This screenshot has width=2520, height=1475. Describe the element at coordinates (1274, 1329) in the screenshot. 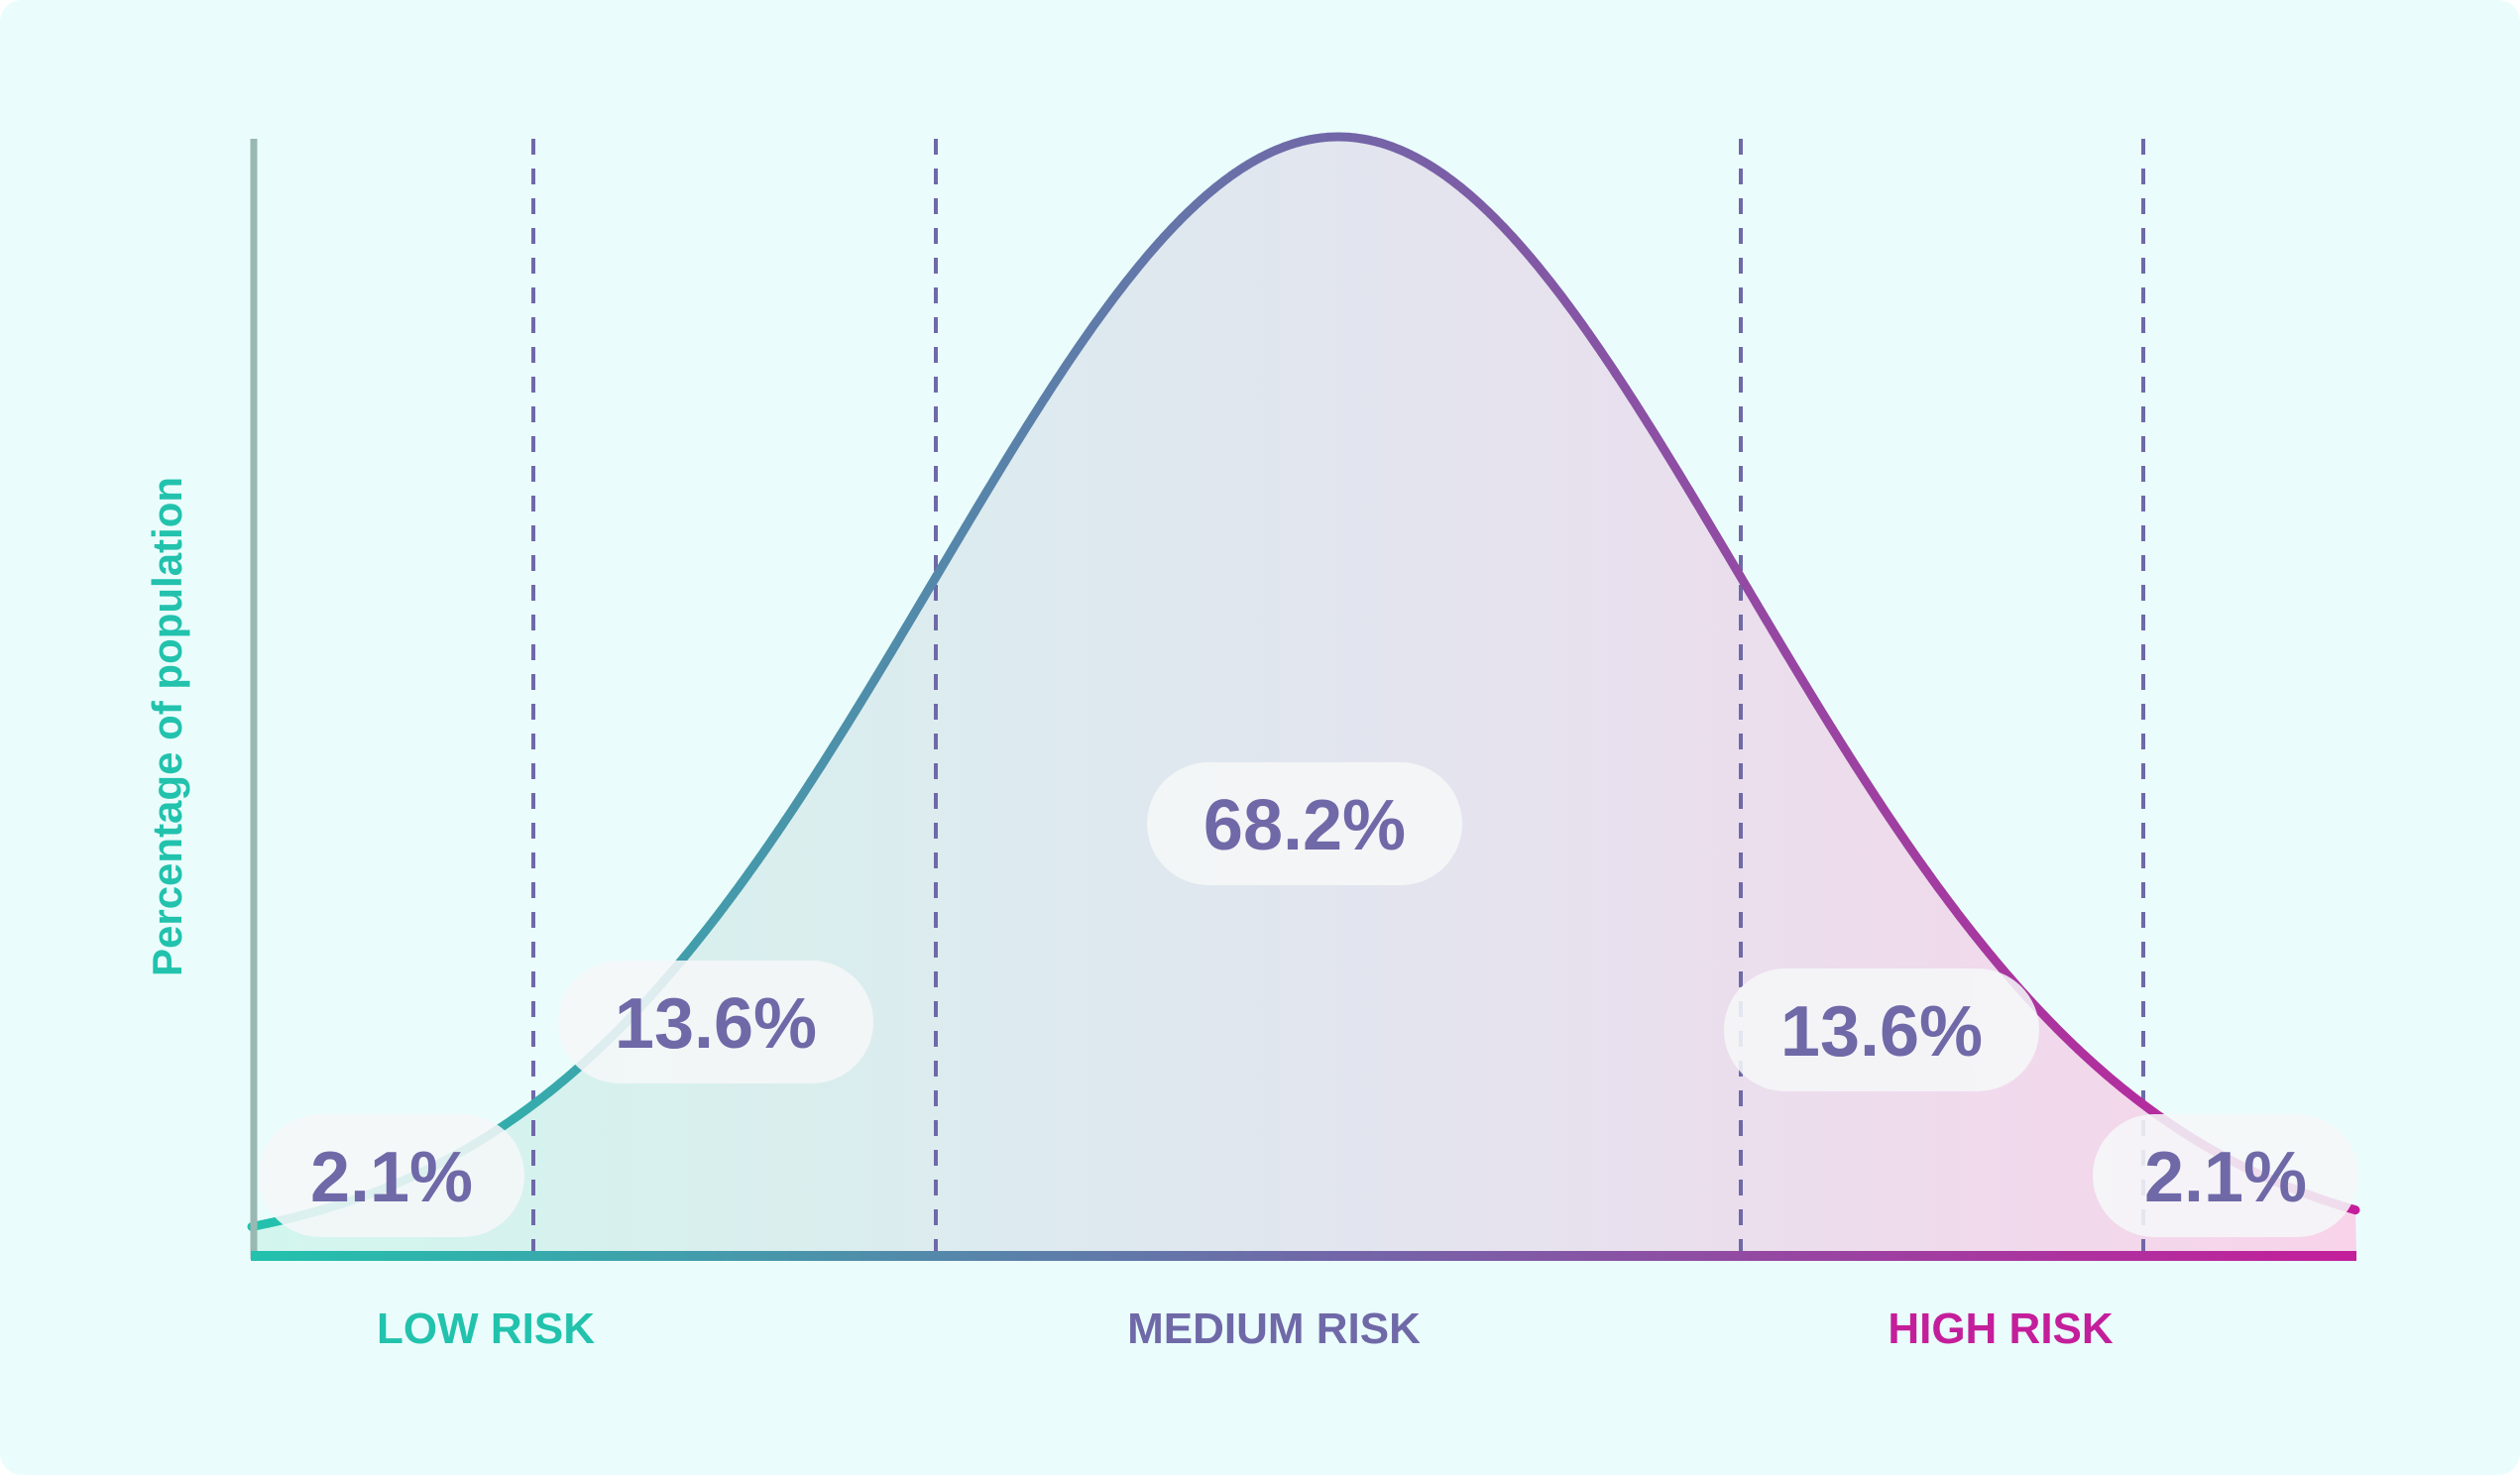

I see `risk-category-label-2: MEDIUM RISK` at that location.